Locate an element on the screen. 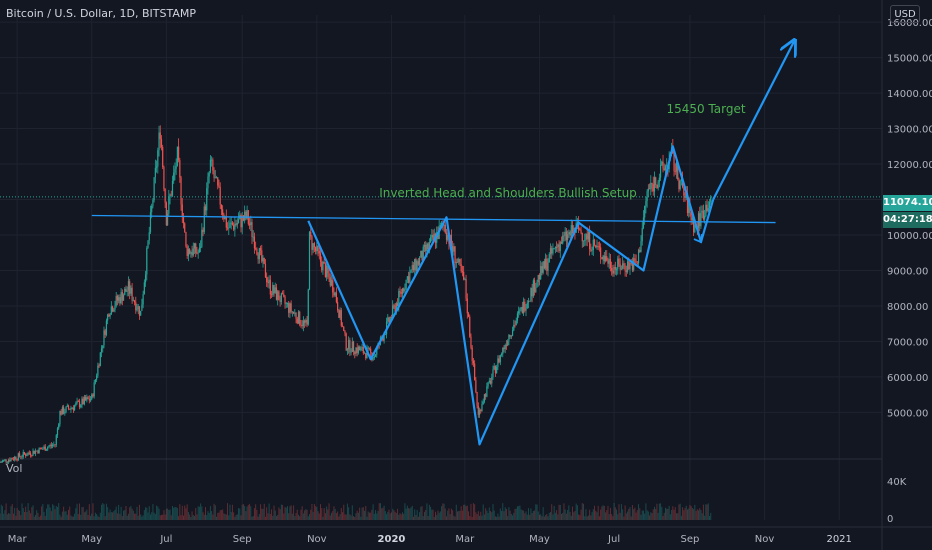  symbol-title: Bitcoin / U.S. Dollar, 1D, BITSTAMP is located at coordinates (101, 13).